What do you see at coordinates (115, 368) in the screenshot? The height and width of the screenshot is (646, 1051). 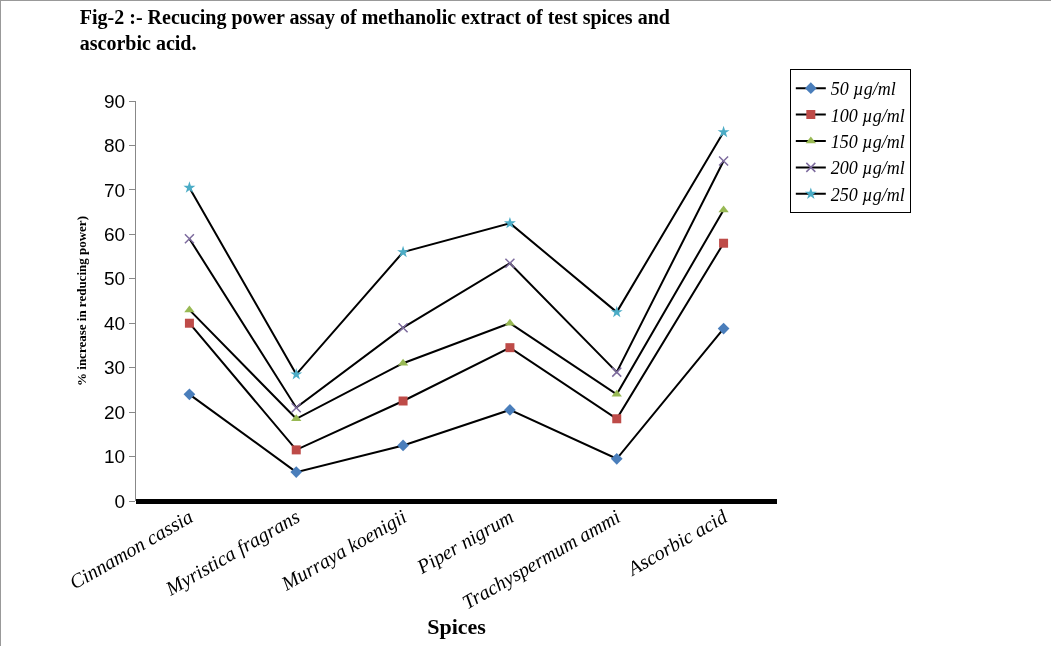 I see `y-tick-label: 30` at bounding box center [115, 368].